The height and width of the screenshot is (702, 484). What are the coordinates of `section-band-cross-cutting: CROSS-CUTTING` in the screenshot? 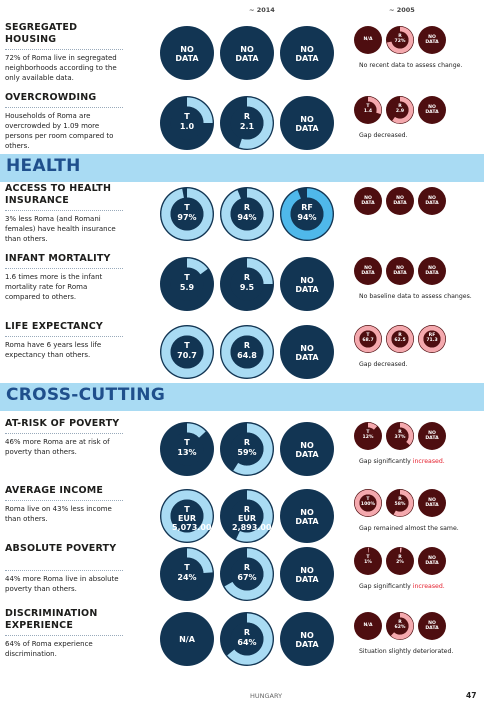 It's located at (242, 397).